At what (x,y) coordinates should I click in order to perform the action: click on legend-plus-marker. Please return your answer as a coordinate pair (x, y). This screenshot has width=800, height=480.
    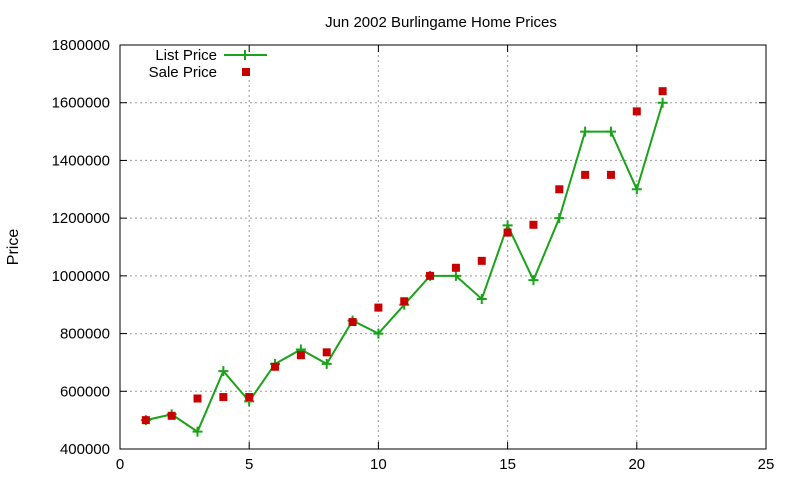
    Looking at the image, I should click on (245, 55).